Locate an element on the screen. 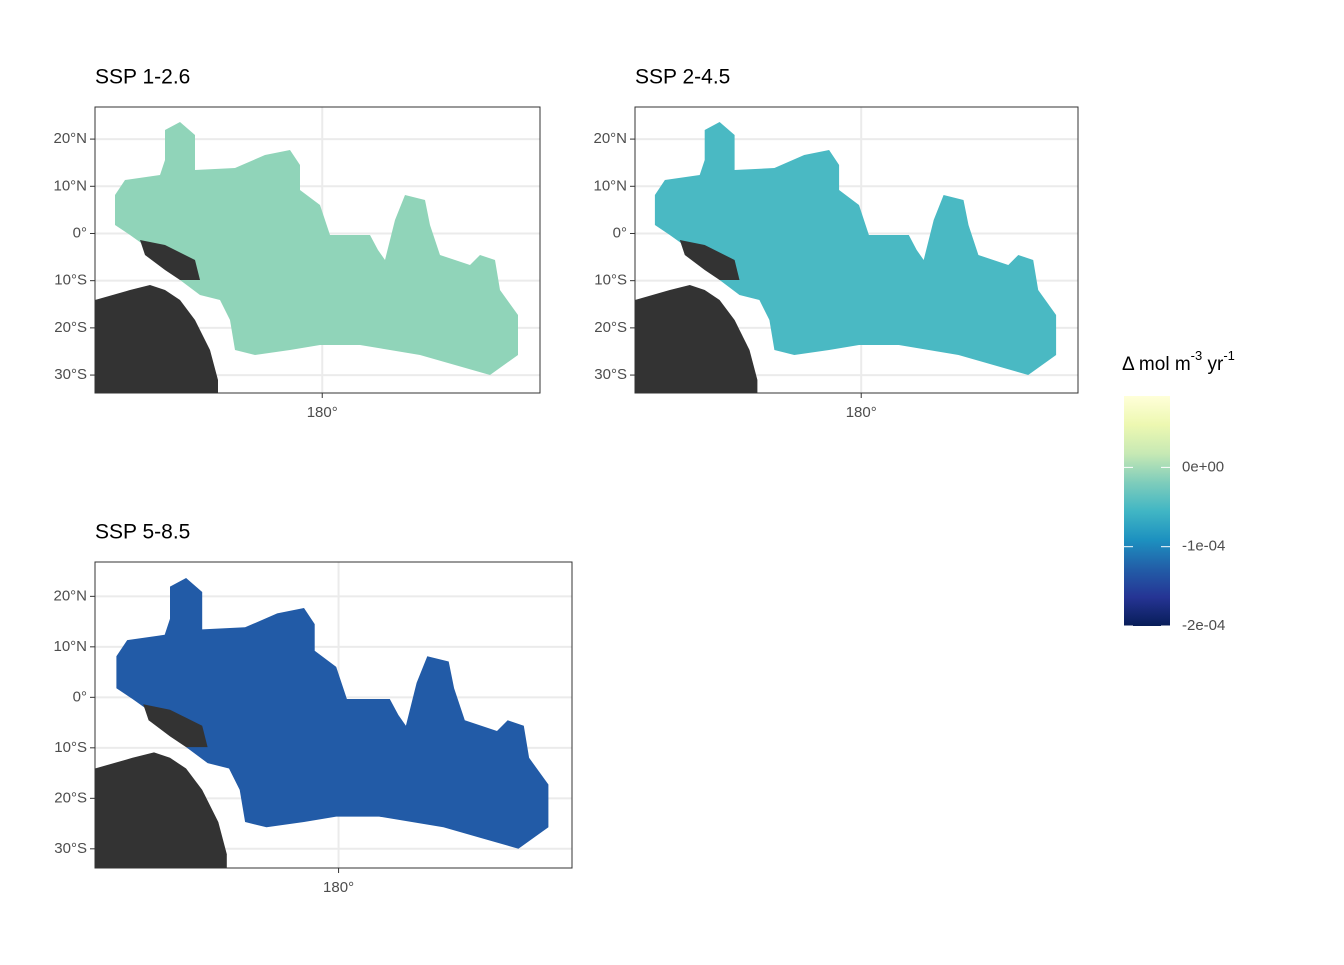 The image size is (1344, 965). colorbar-label: 0e+00 is located at coordinates (1203, 466).